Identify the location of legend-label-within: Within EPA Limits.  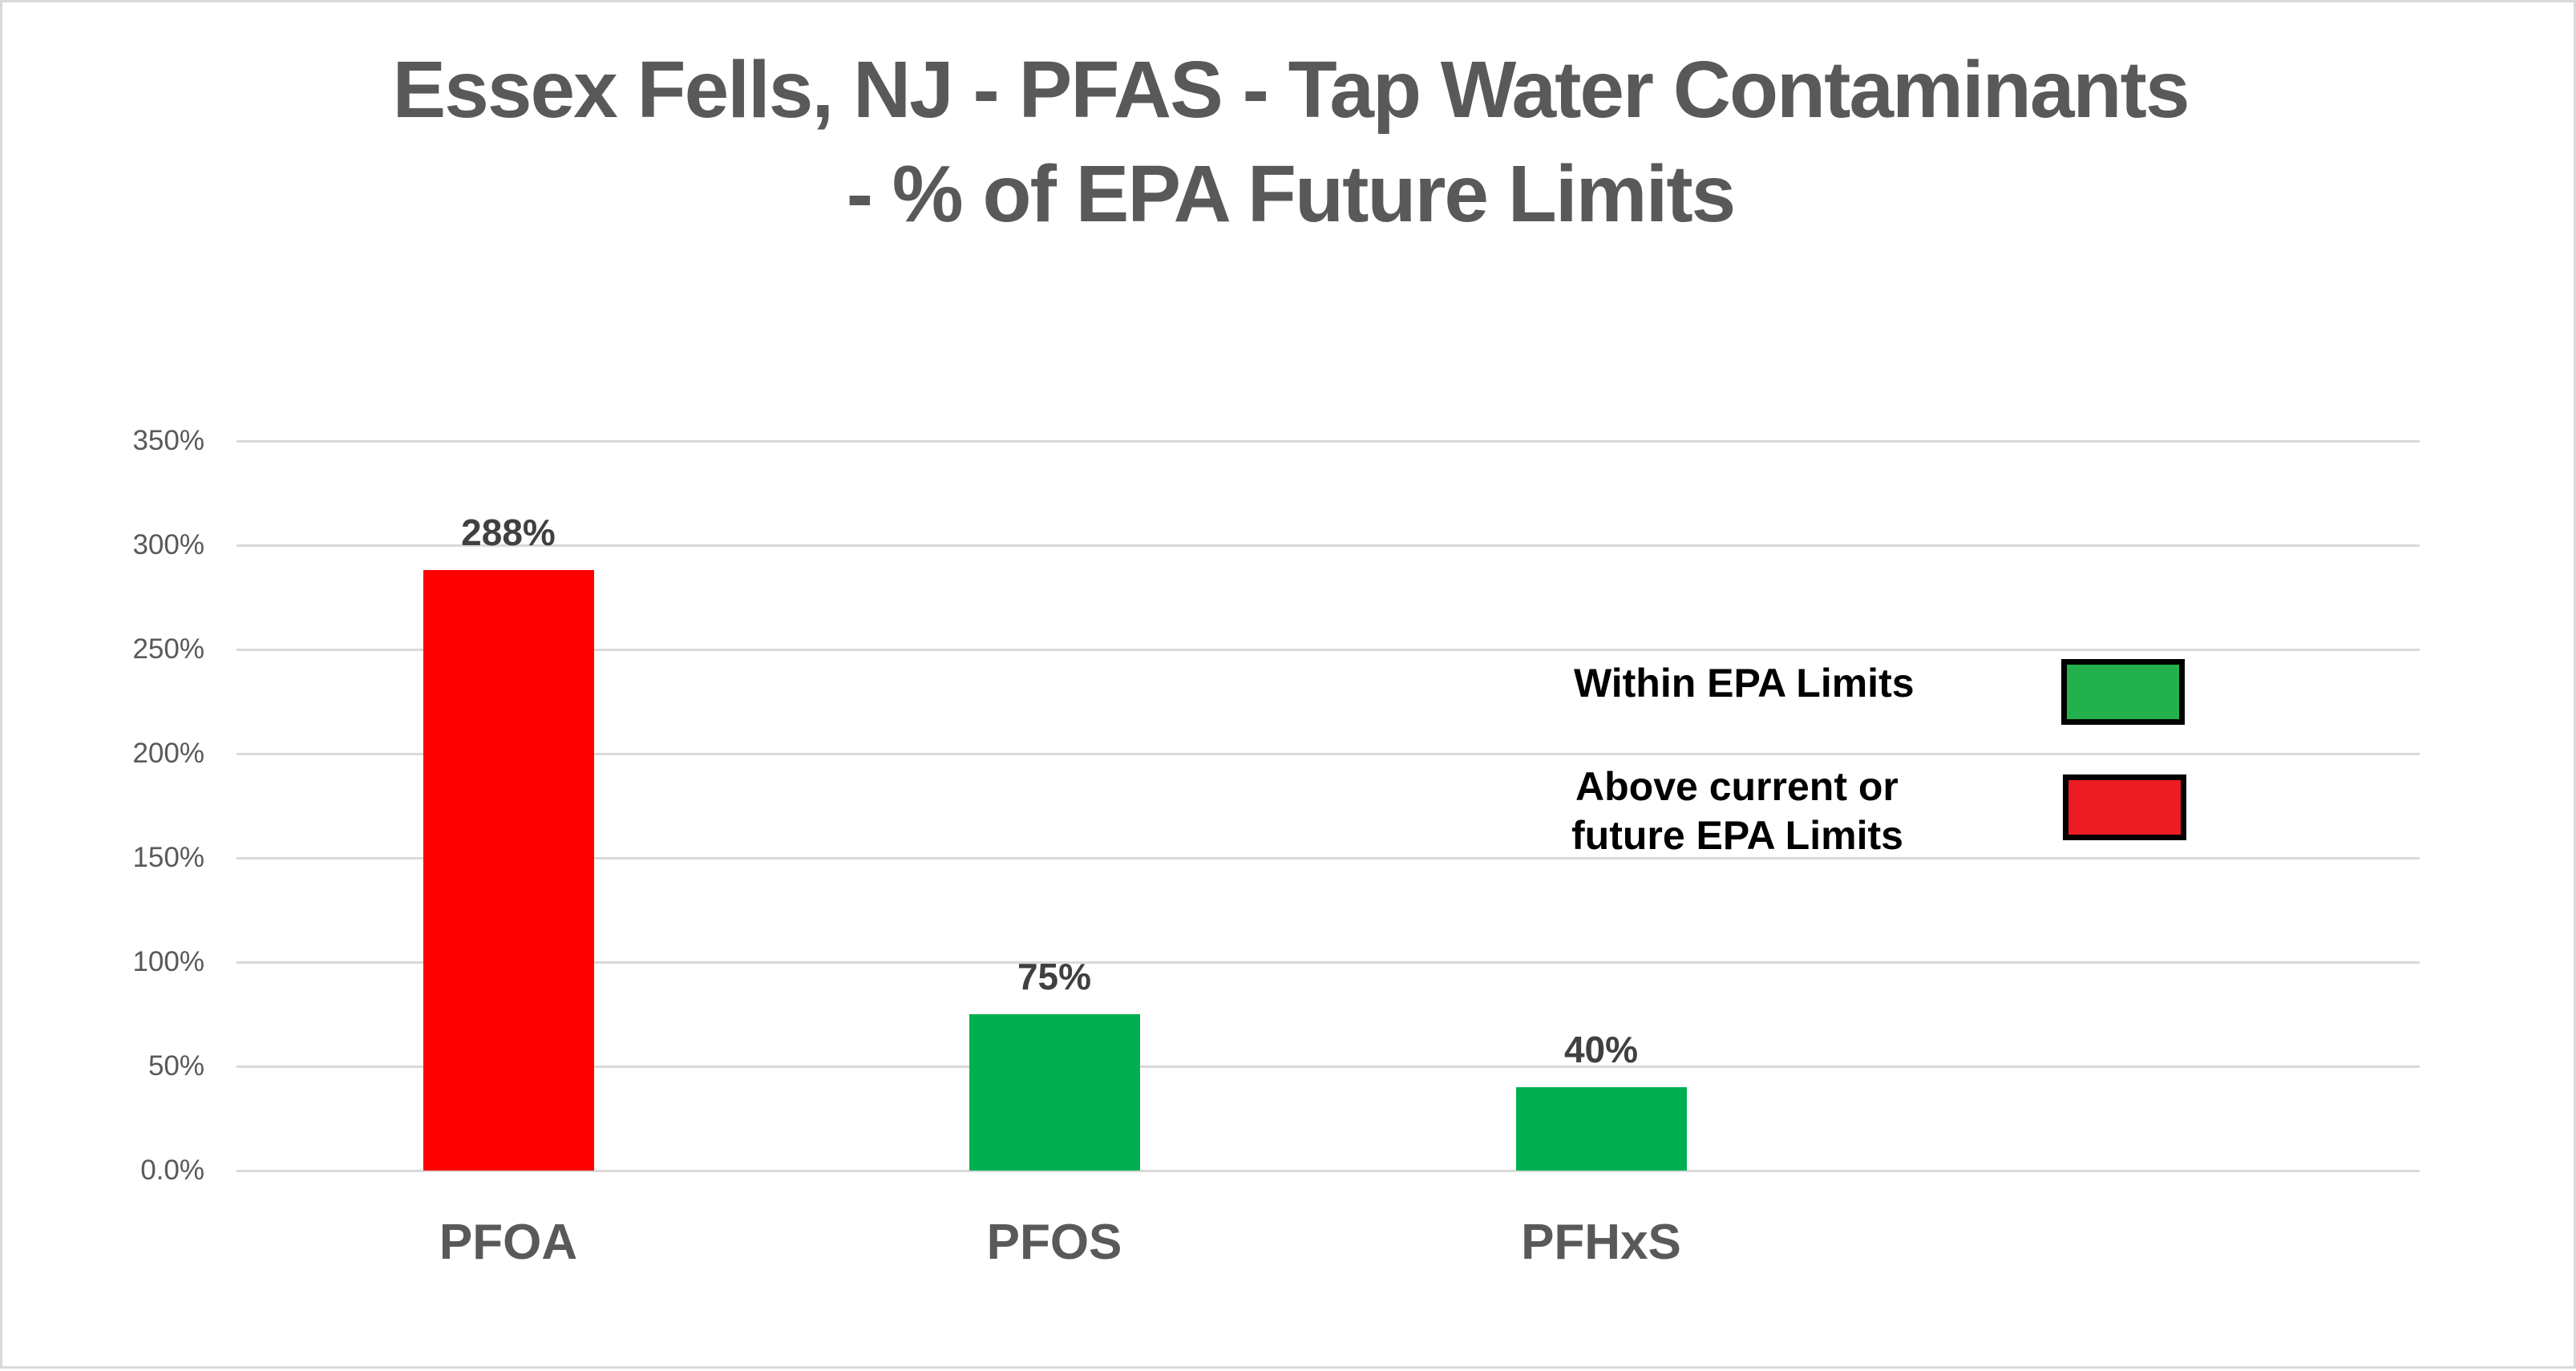
(1744, 684).